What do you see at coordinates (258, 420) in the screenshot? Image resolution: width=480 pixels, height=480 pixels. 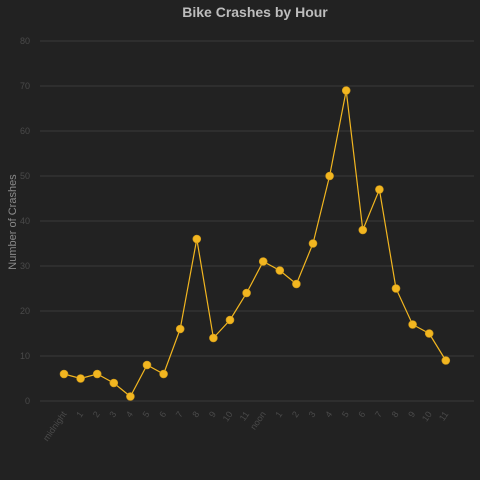 I see `x-tick-12: noon` at bounding box center [258, 420].